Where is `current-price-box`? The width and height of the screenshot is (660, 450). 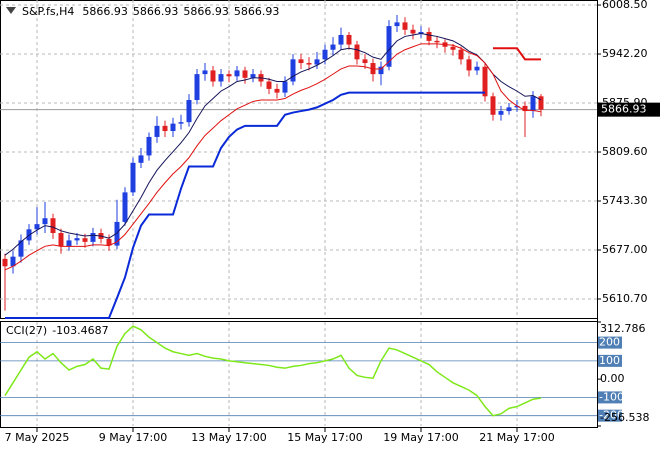 current-price-box is located at coordinates (629, 109).